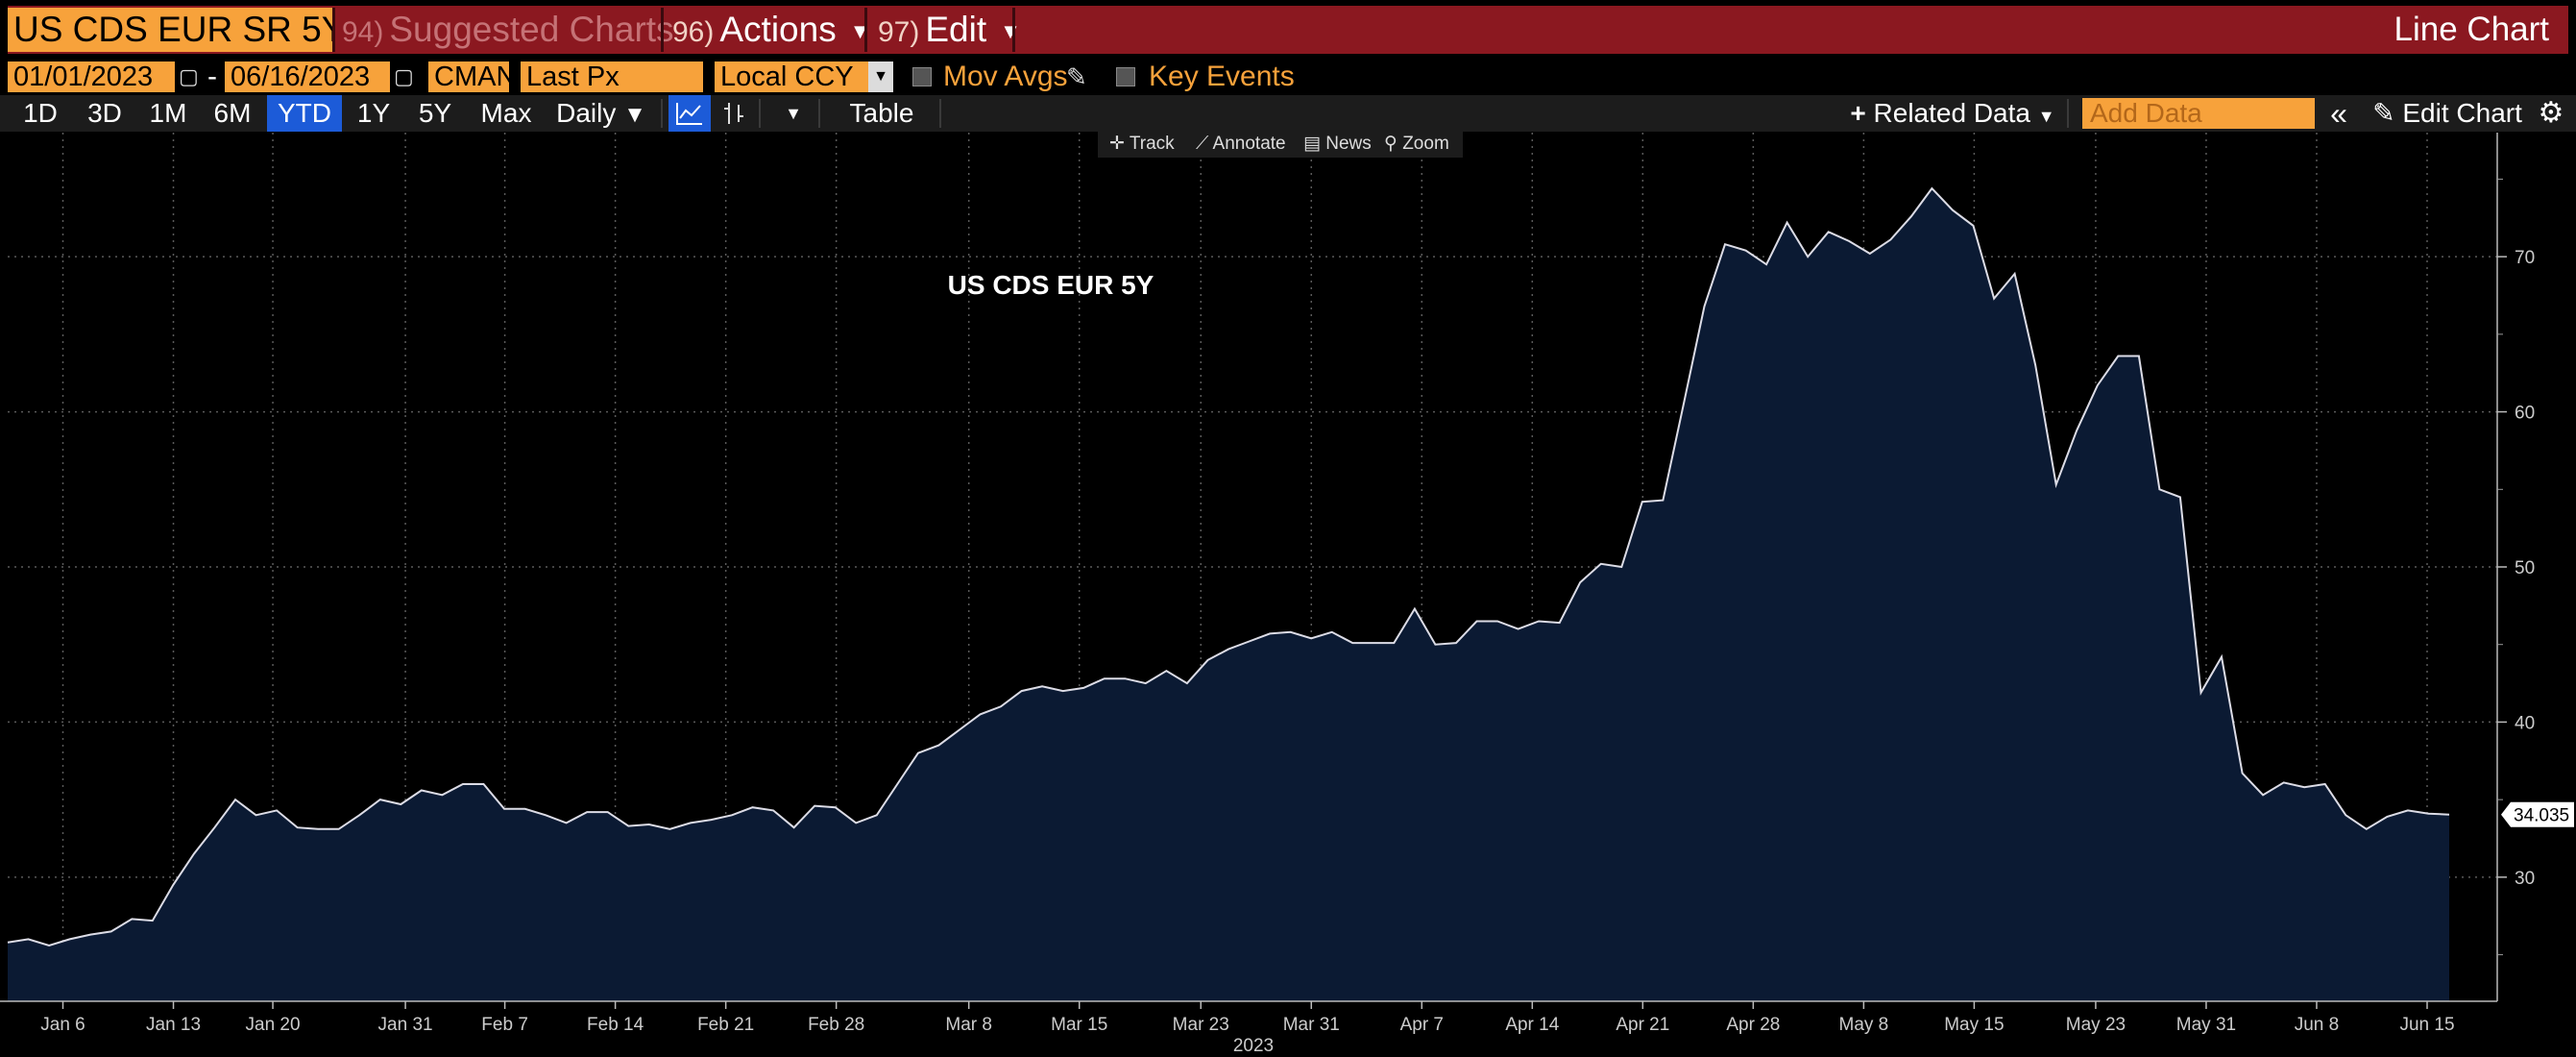 This screenshot has height=1057, width=2576. What do you see at coordinates (1416, 144) in the screenshot?
I see `zoom-tool: ⚲ Zoom` at bounding box center [1416, 144].